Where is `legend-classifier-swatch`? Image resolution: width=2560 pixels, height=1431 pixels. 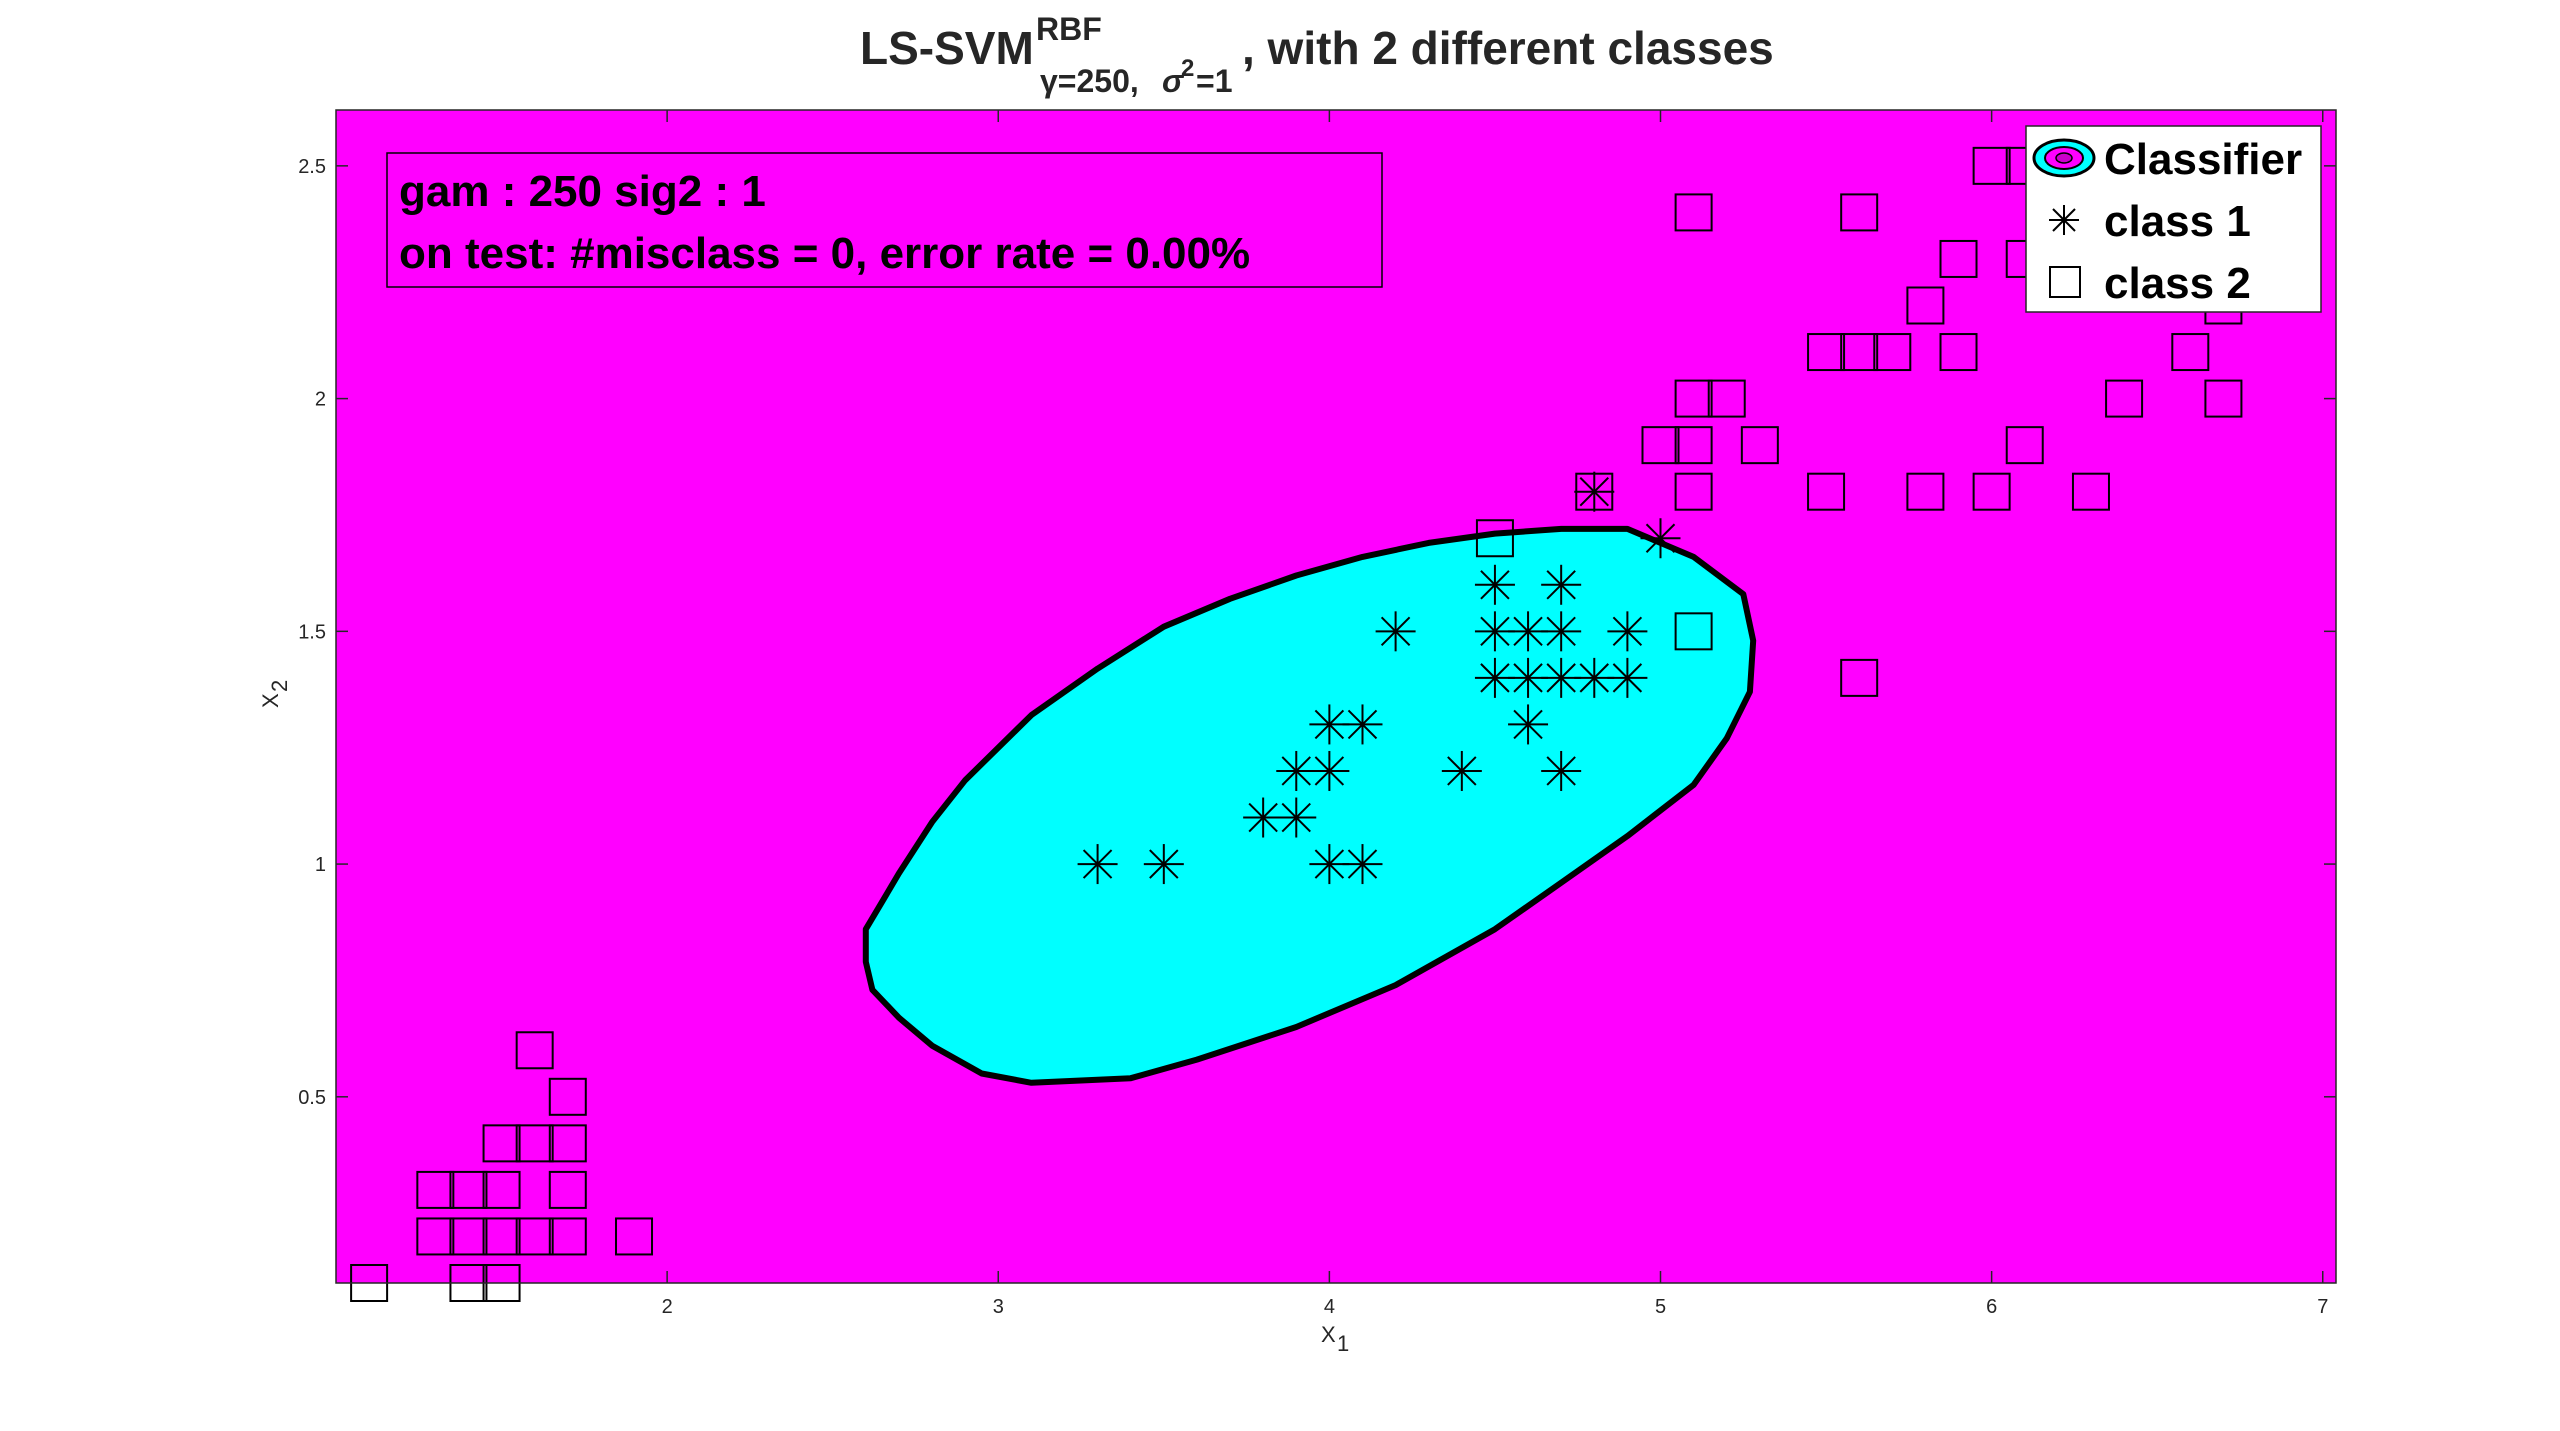 legend-classifier-swatch is located at coordinates (2064, 158).